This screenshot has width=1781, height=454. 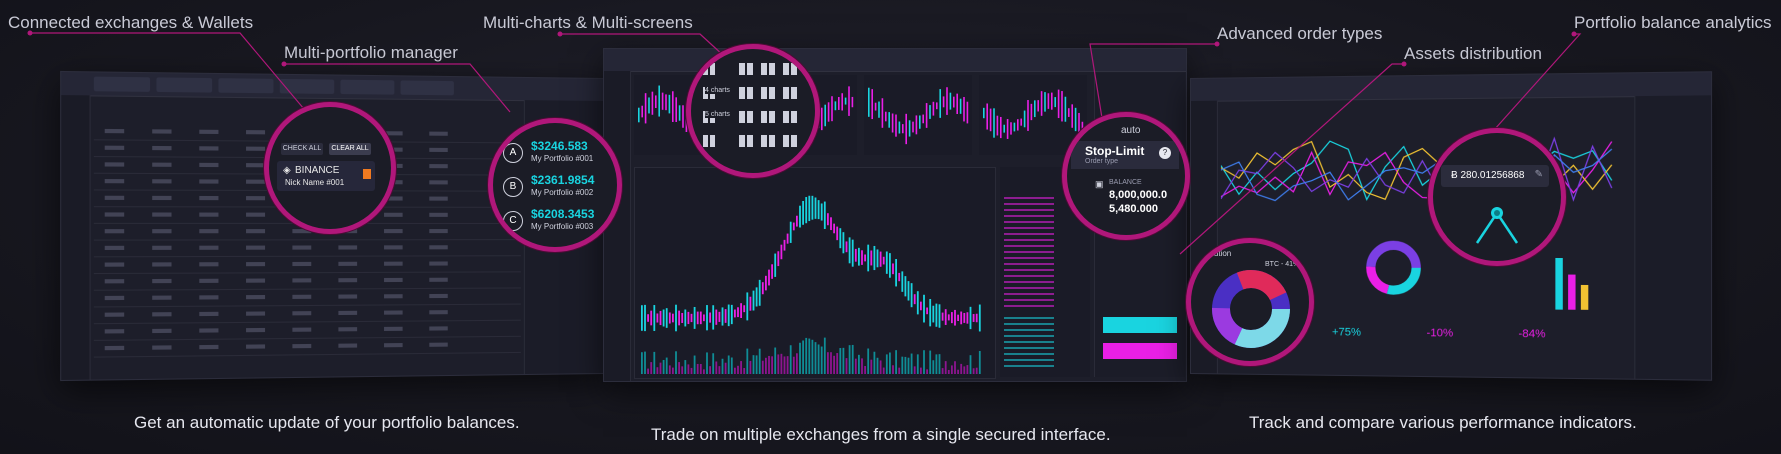 What do you see at coordinates (559, 146) in the screenshot?
I see `portfolio-value: $3246.583` at bounding box center [559, 146].